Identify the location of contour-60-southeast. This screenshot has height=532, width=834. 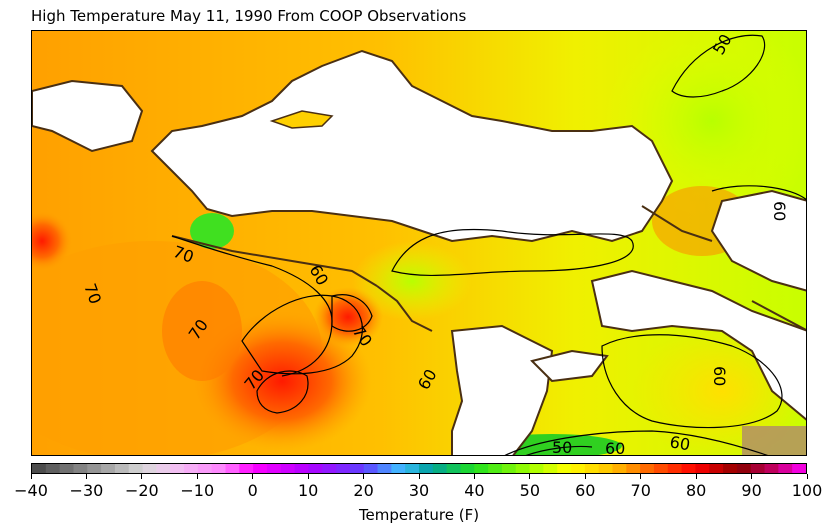
(692, 381).